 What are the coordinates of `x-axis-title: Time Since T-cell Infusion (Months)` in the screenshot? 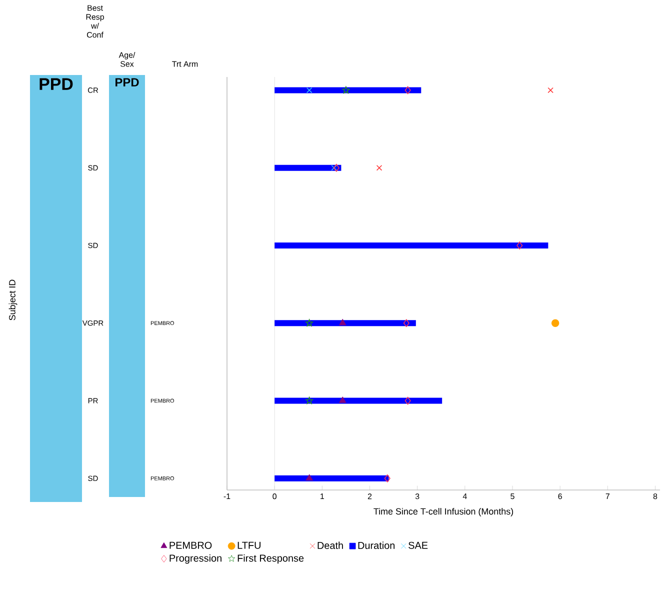 It's located at (444, 512).